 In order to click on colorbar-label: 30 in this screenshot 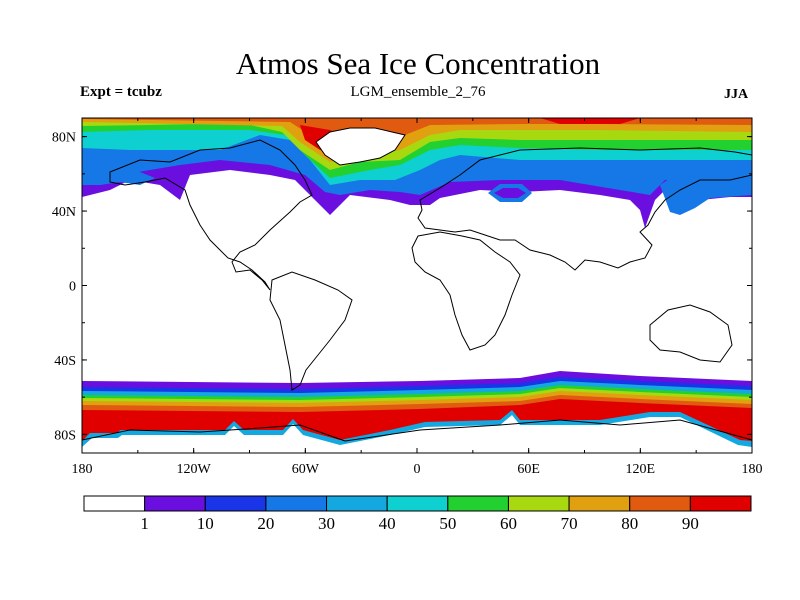, I will do `click(326, 523)`.